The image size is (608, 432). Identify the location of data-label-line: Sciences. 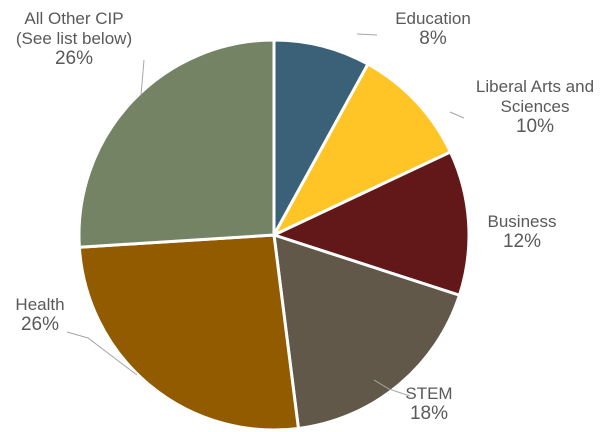
(535, 106).